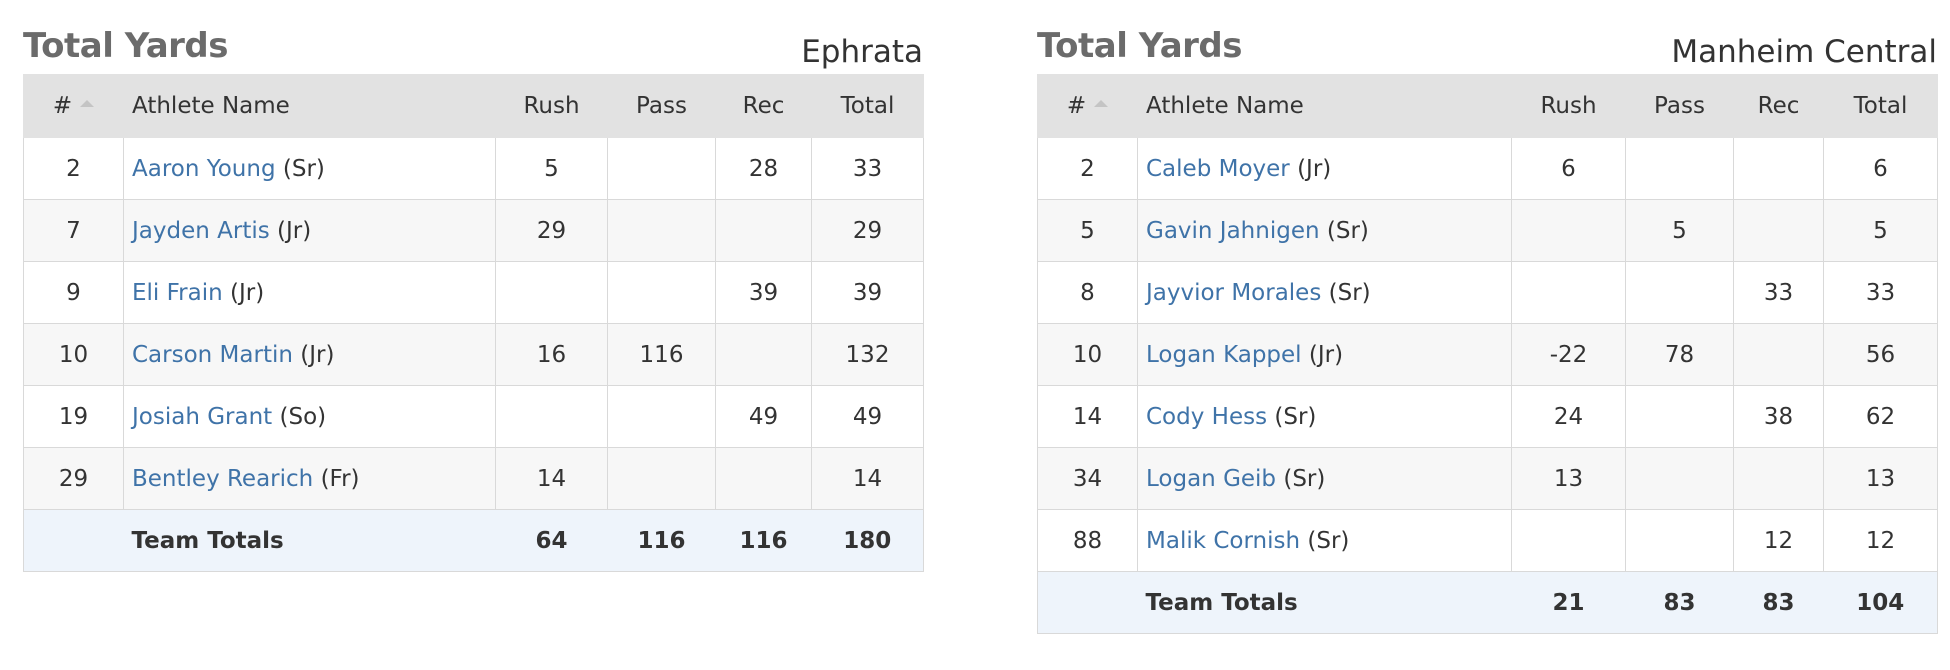  What do you see at coordinates (1224, 354) in the screenshot?
I see `athlete-link: Logan Kappel` at bounding box center [1224, 354].